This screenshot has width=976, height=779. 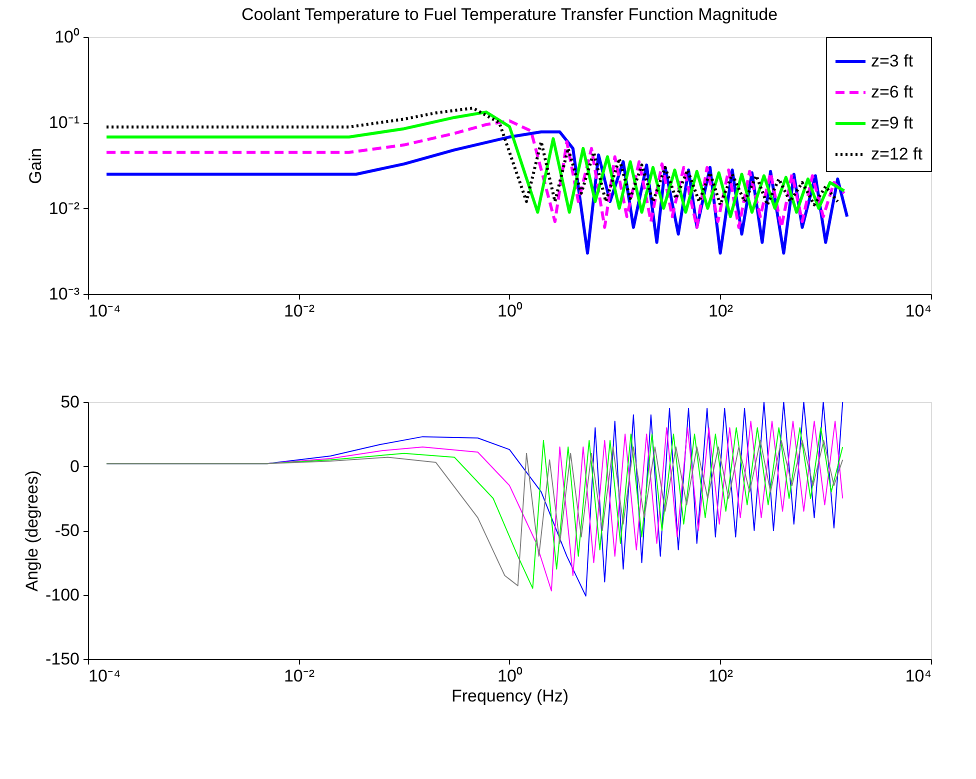 I want to click on y-tick-label: 10⁻³, so click(x=64, y=294).